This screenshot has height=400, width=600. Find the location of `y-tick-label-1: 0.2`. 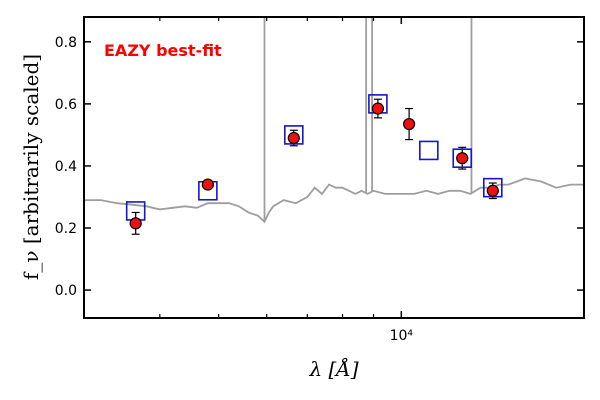

y-tick-label-1: 0.2 is located at coordinates (66, 229).